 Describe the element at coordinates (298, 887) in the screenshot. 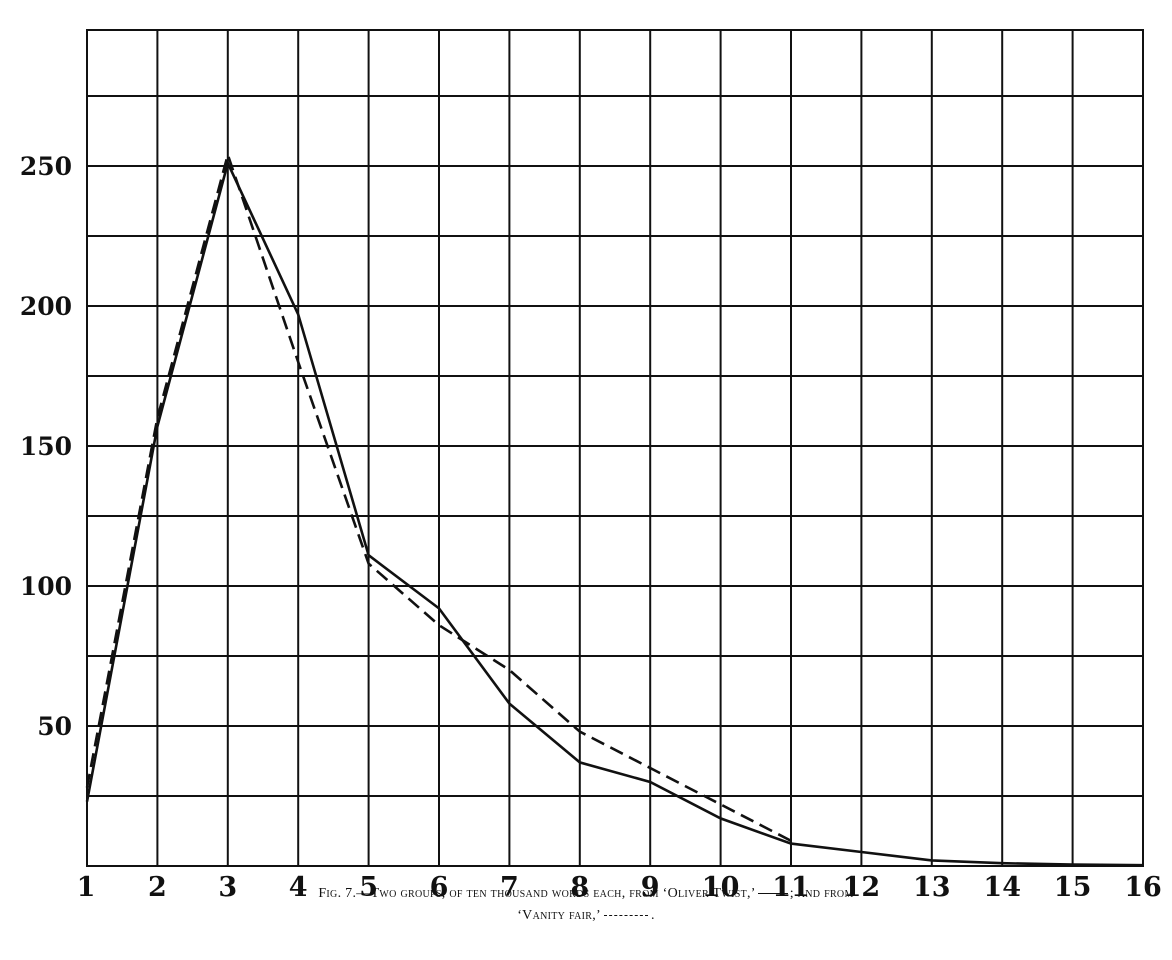

I see `x-tick-label-4: 4` at that location.